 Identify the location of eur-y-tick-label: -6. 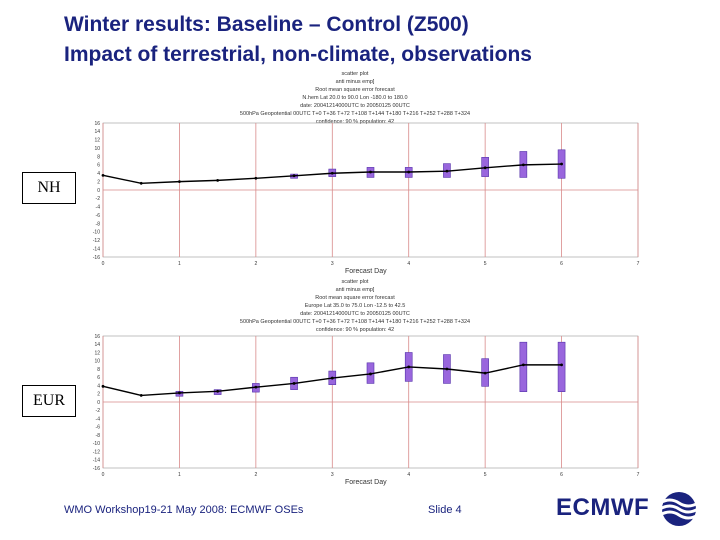
(98, 428).